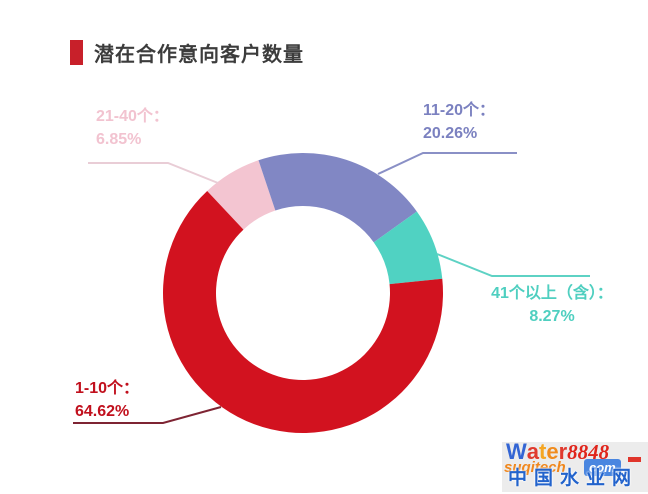 This screenshot has width=648, height=494. Describe the element at coordinates (119, 139) in the screenshot. I see `slice-label-percent: 6.85%` at that location.